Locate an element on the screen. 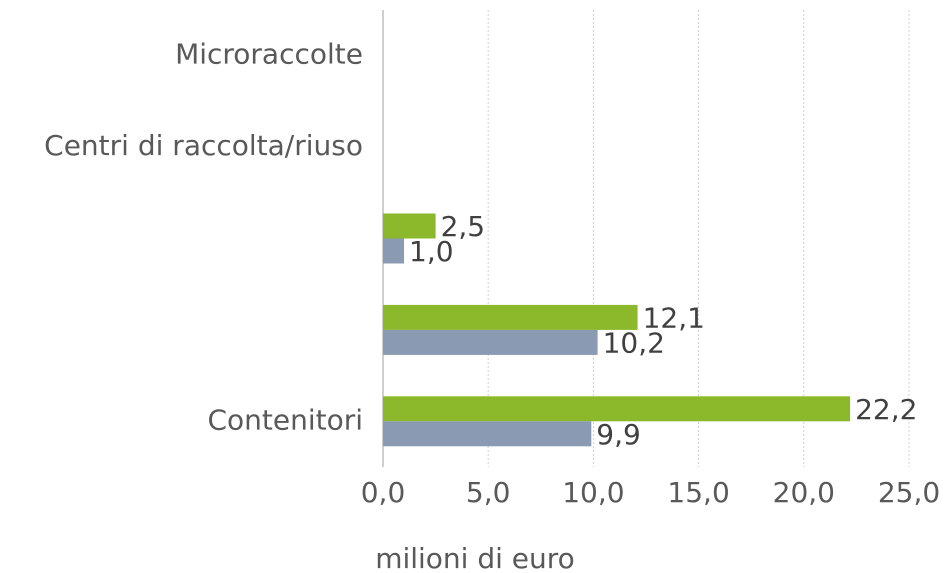  y-tick-label: Microraccolte is located at coordinates (269, 54).